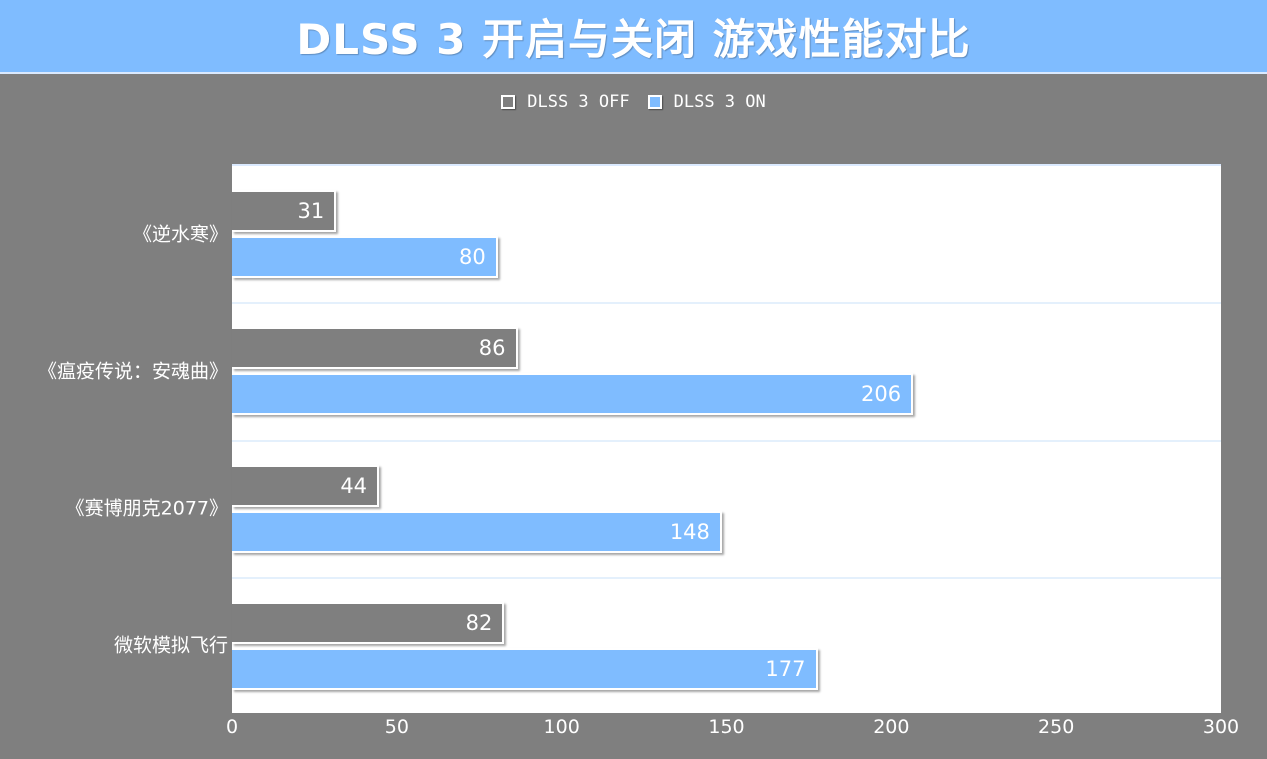  Describe the element at coordinates (726, 727) in the screenshot. I see `x-tick-label: 150` at that location.